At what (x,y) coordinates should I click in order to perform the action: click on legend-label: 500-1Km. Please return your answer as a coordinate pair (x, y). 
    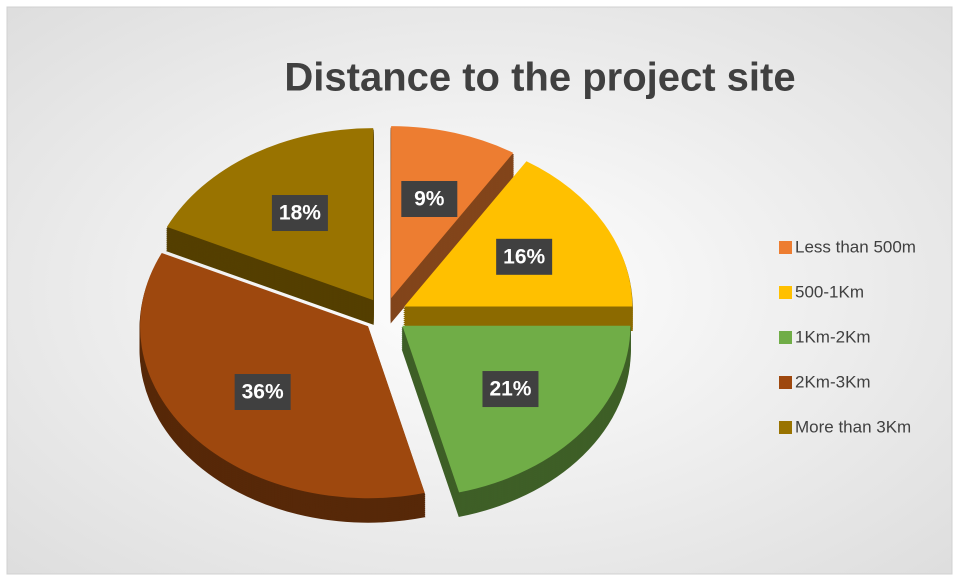
    Looking at the image, I should click on (829, 291).